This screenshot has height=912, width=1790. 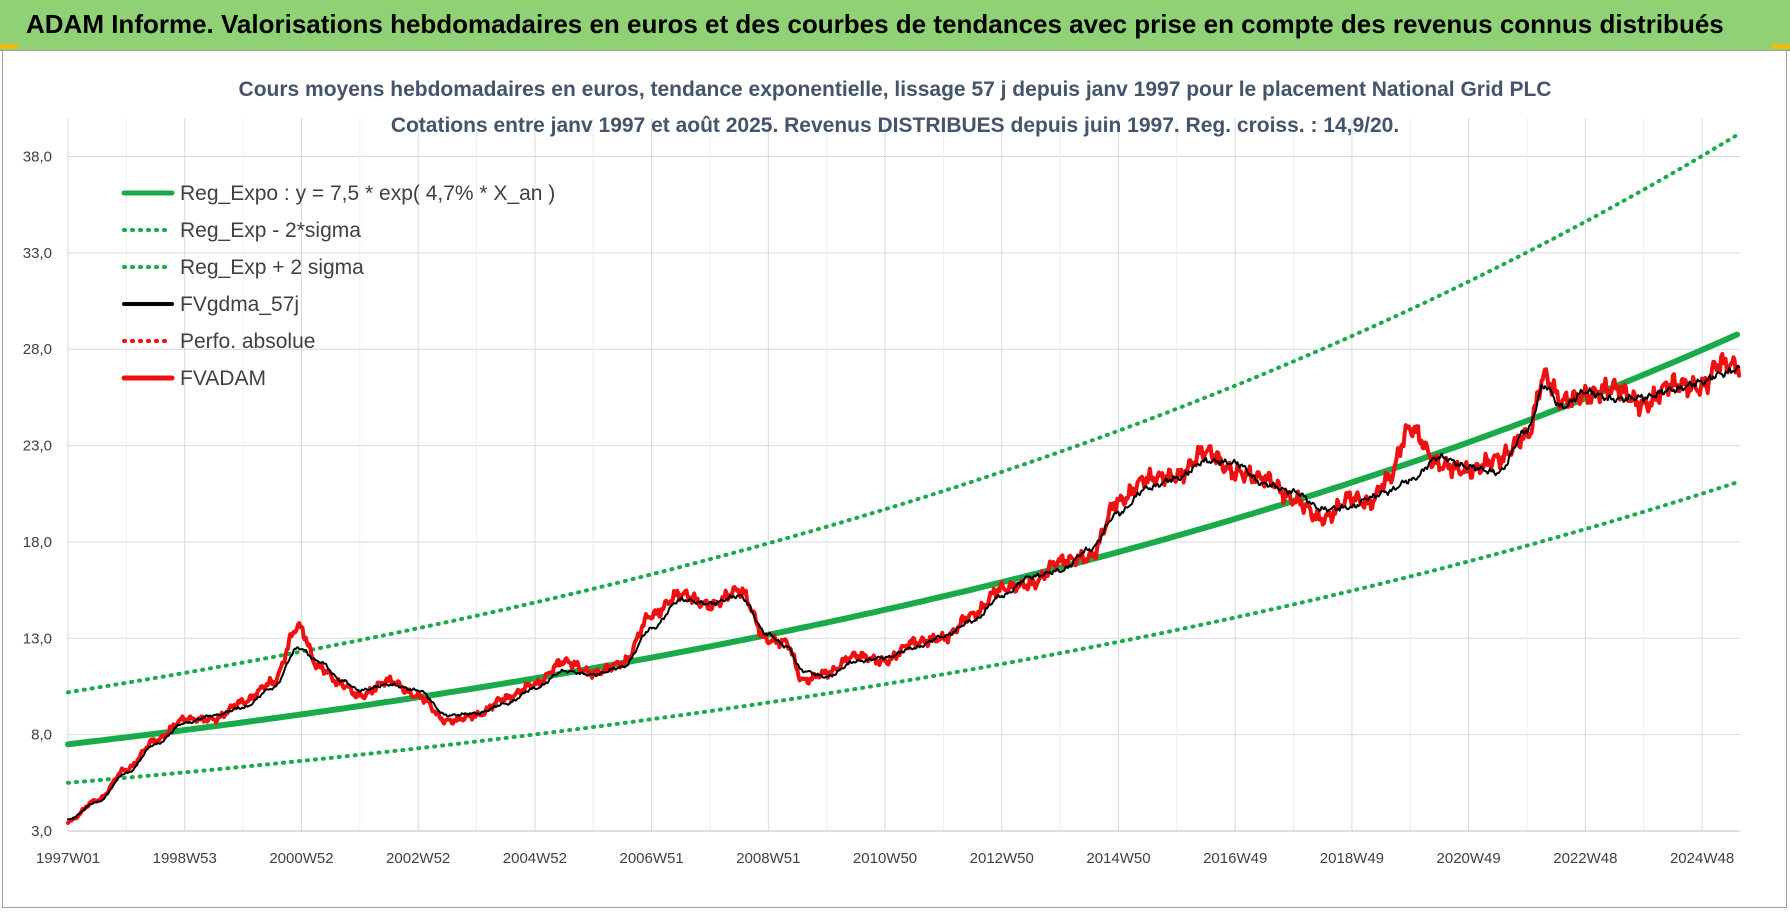 What do you see at coordinates (9, 46) in the screenshot?
I see `corner-marker-top-left` at bounding box center [9, 46].